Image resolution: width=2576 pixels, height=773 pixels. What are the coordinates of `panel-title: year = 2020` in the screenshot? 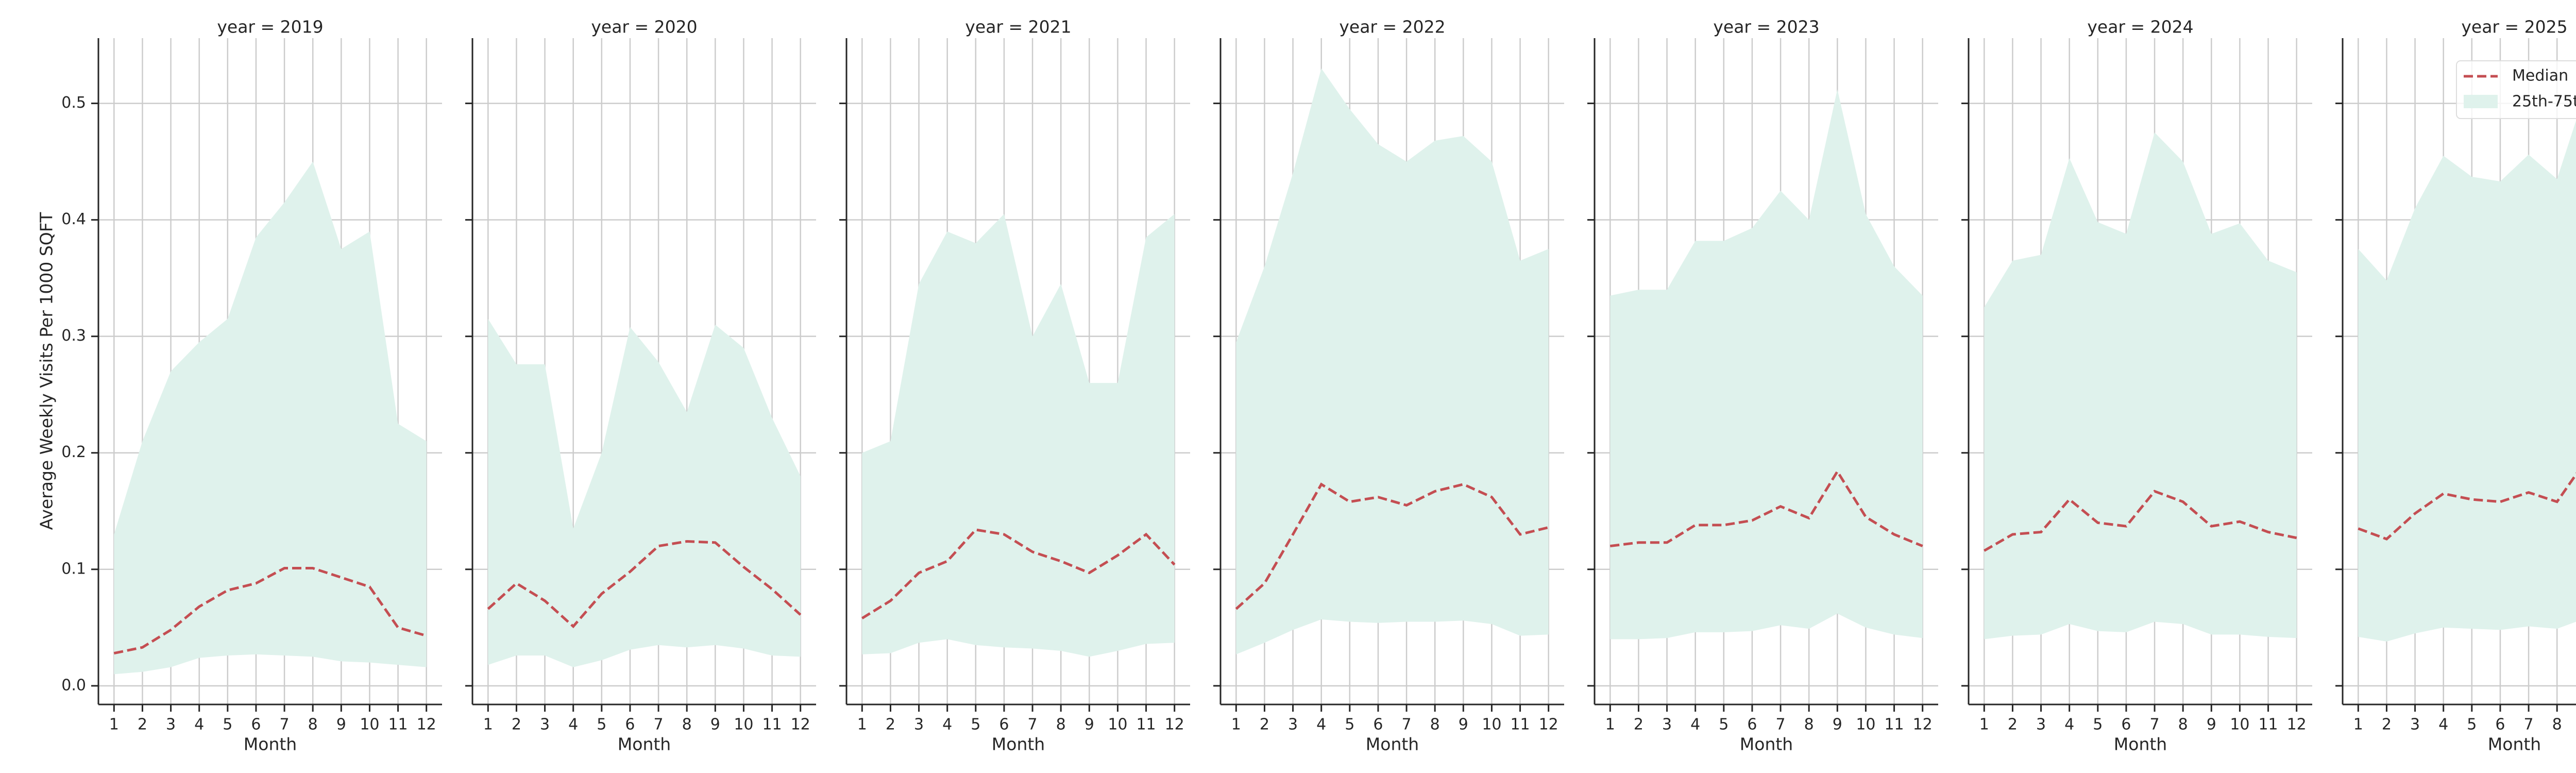 It's located at (644, 27).